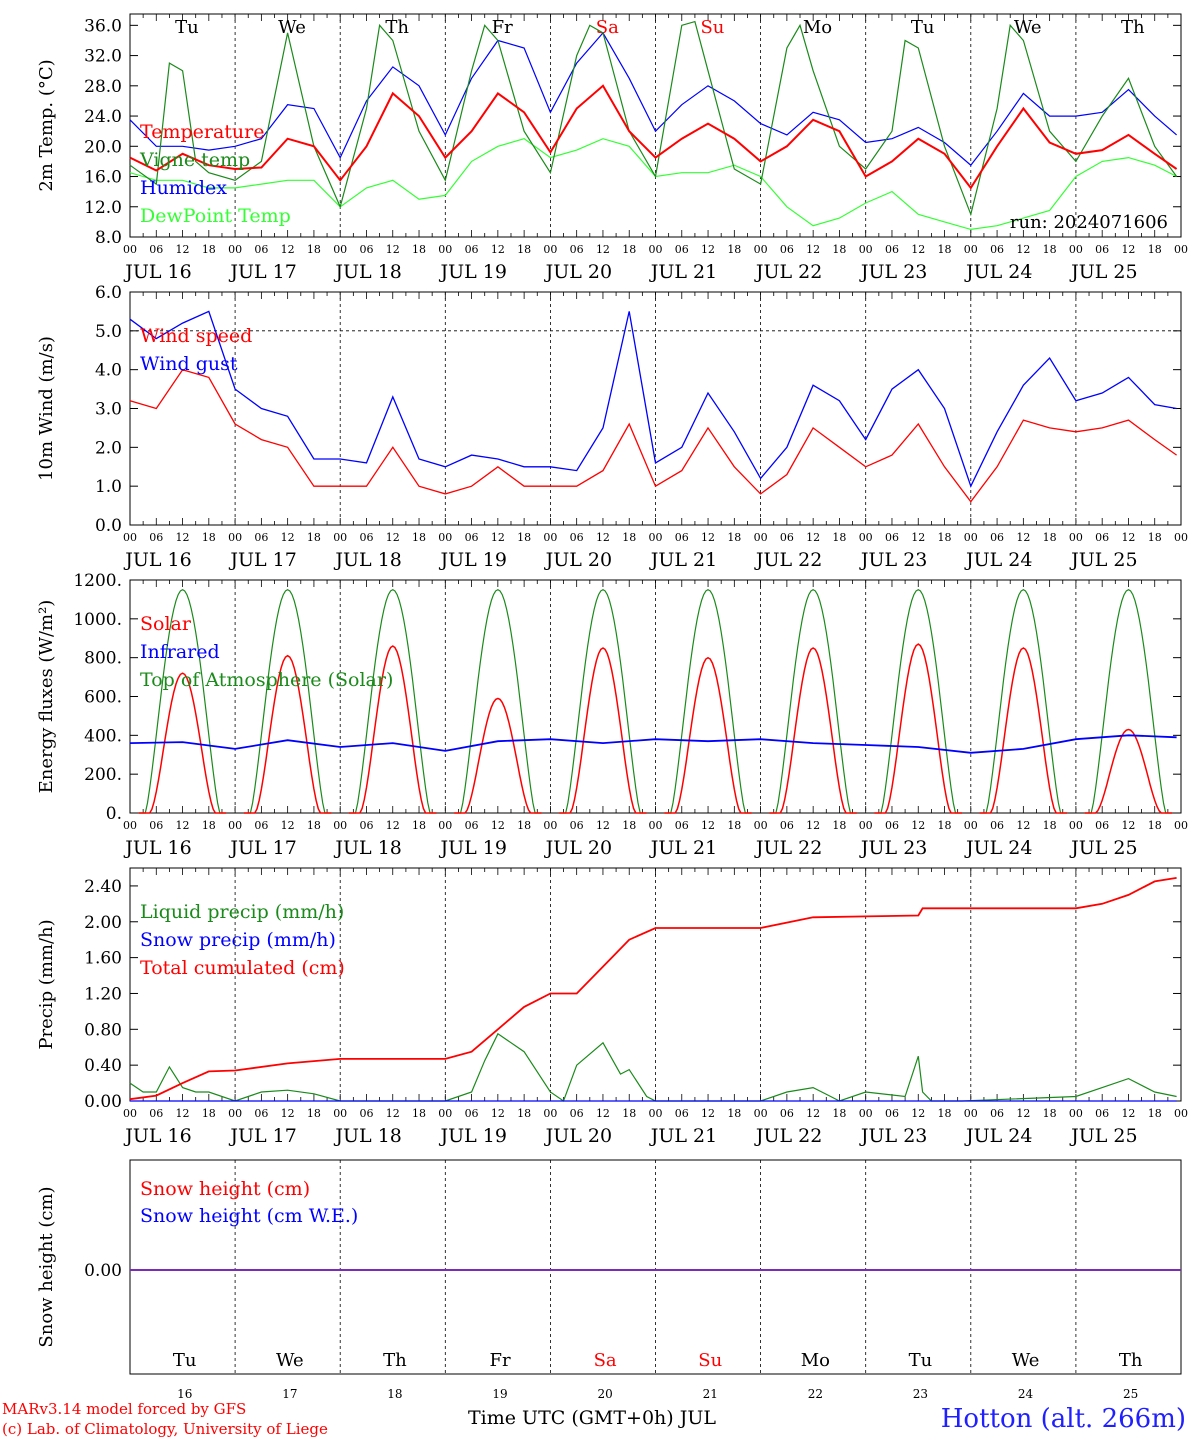 The image size is (1194, 1440). I want to click on day-label: JUL 19, so click(473, 272).